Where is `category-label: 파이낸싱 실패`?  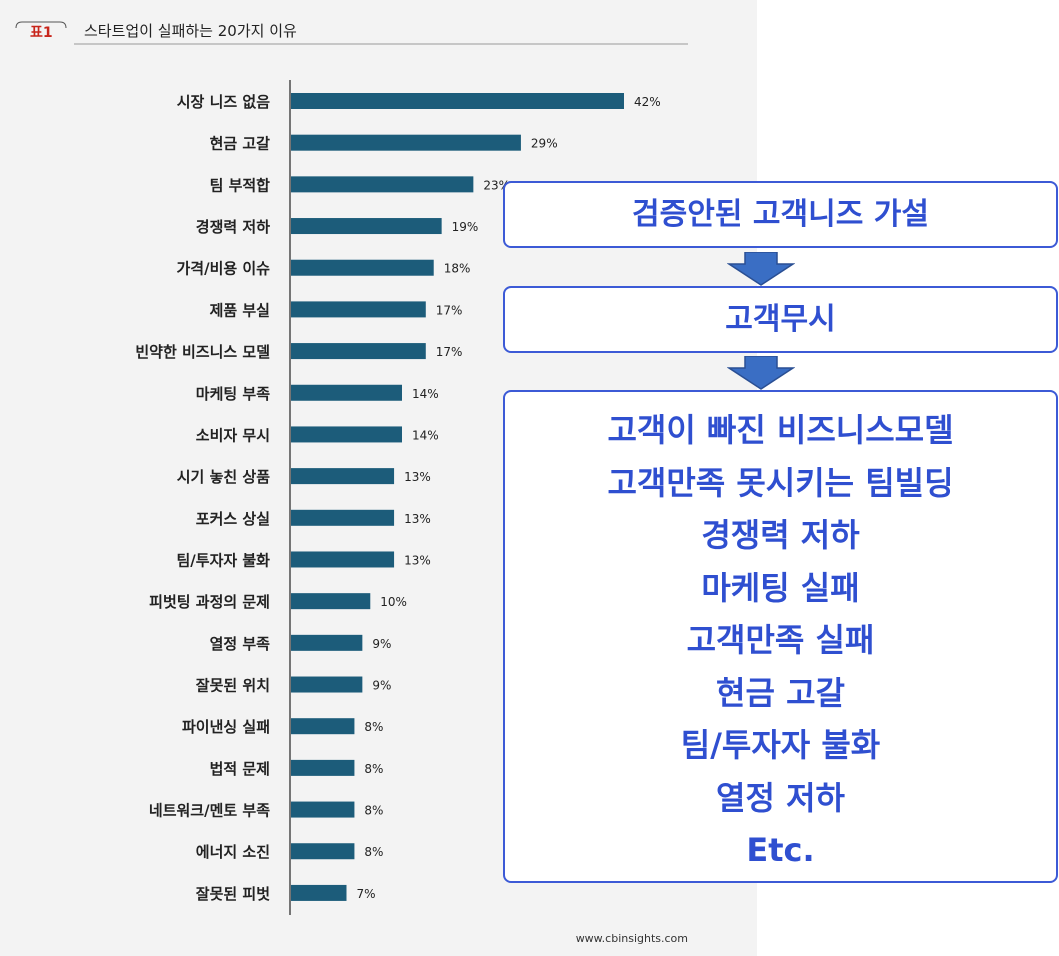
category-label: 파이낸싱 실패 is located at coordinates (226, 727).